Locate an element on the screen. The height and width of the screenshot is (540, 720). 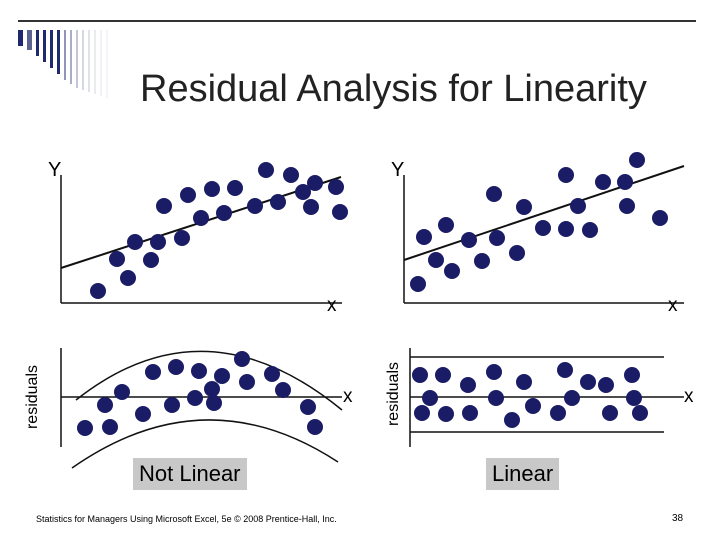
panel-bottom-right is located at coordinates (546, 397).